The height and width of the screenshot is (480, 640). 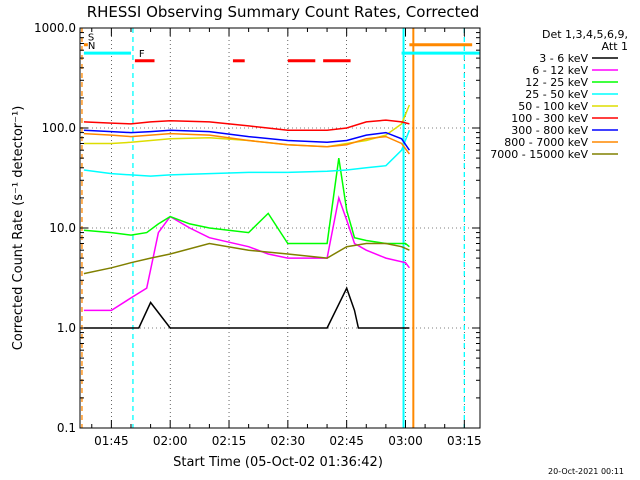 I want to click on x-tick-label: 02:00, so click(x=170, y=441).